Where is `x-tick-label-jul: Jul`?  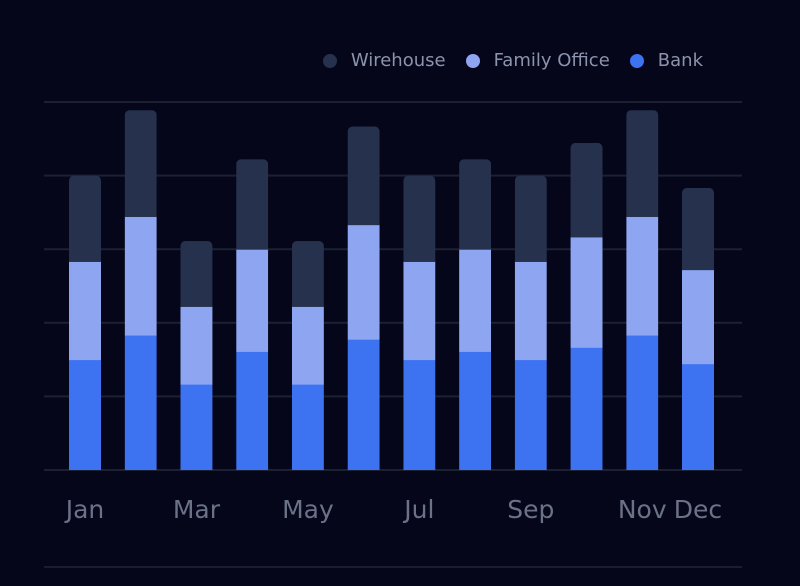
x-tick-label-jul: Jul is located at coordinates (418, 509).